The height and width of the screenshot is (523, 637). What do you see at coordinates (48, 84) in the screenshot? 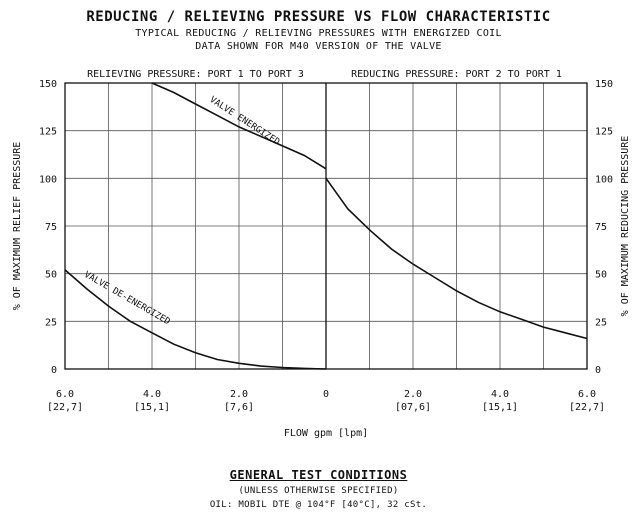
I see `y-left-tick-label: 150` at bounding box center [48, 84].